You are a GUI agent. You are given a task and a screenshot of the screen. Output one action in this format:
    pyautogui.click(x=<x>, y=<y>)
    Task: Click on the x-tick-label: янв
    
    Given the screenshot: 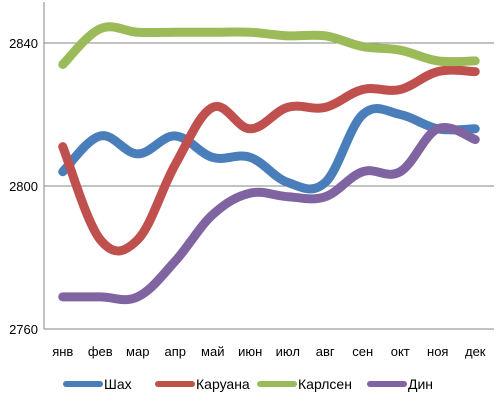 What is the action you would take?
    pyautogui.click(x=62, y=351)
    